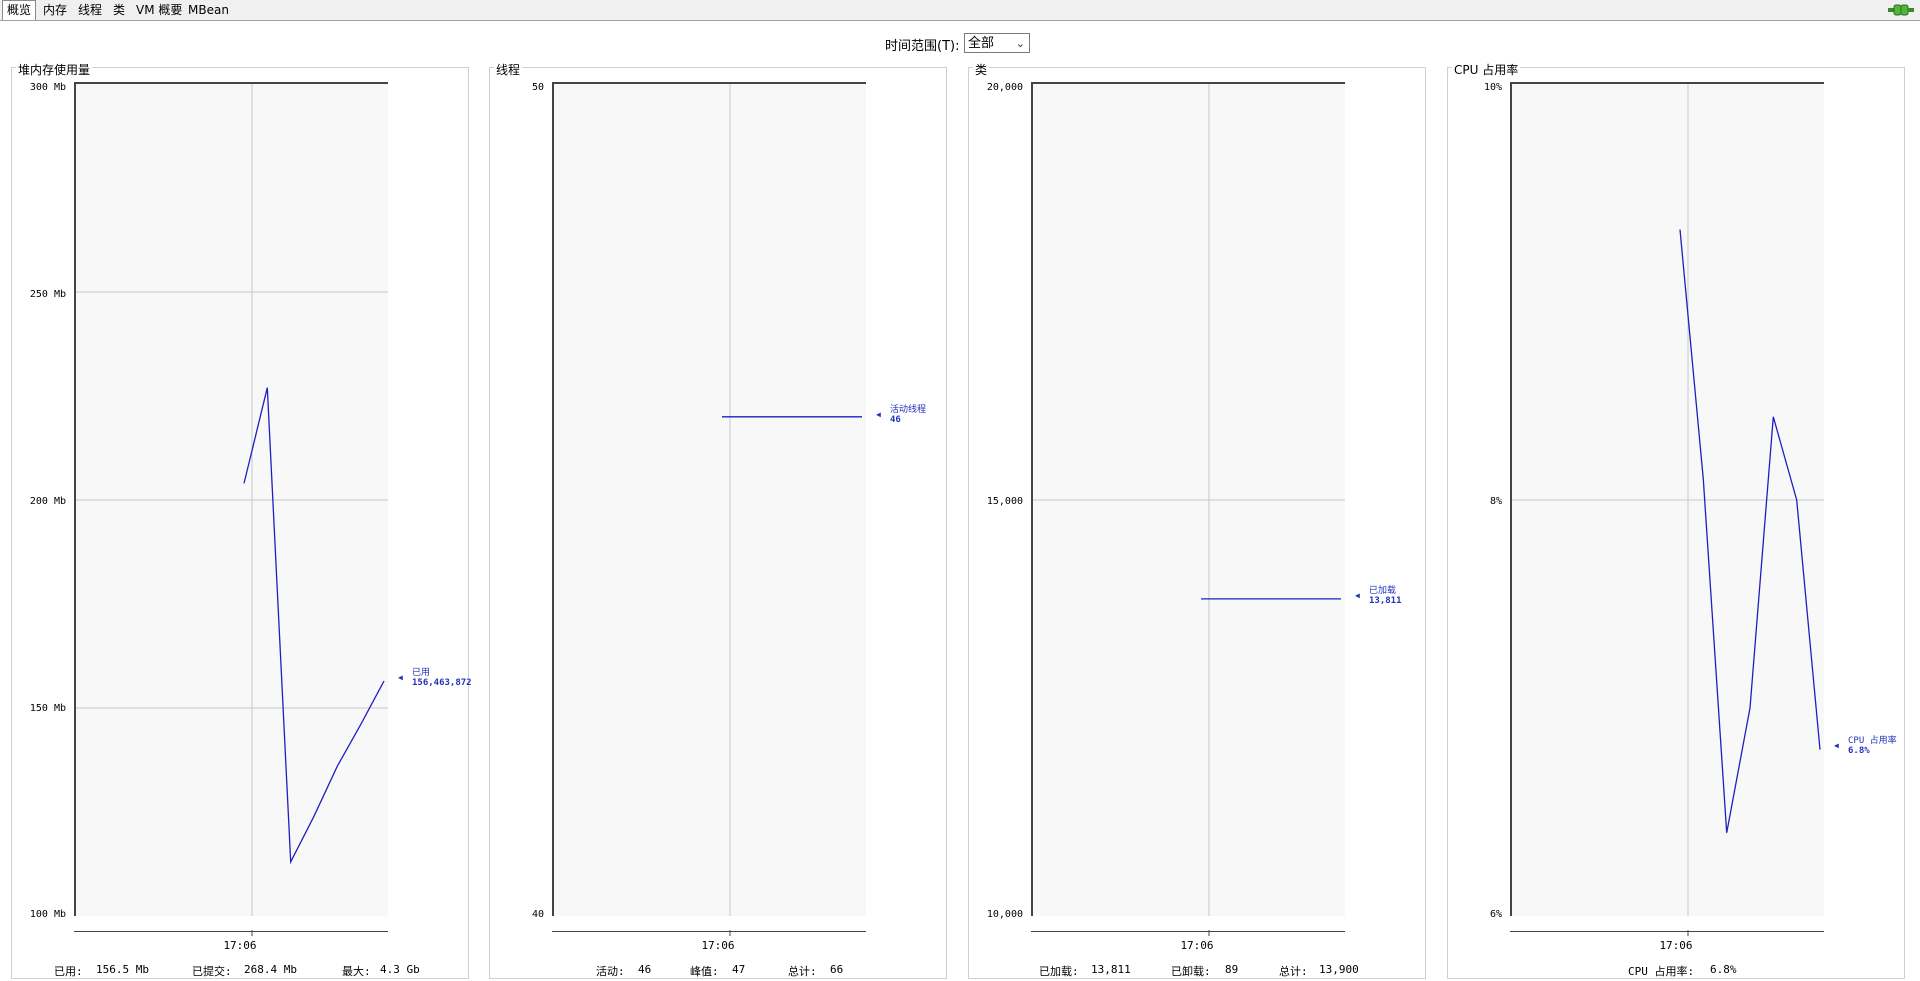 The height and width of the screenshot is (981, 1920). I want to click on y-tick-label: 300 Mb, so click(47, 87).